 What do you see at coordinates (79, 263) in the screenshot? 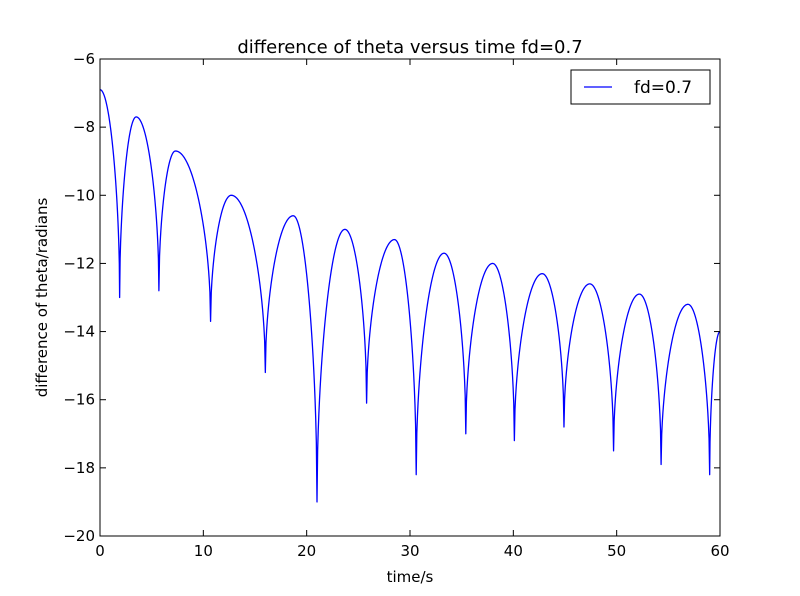
I see `y-tick-label: −12` at bounding box center [79, 263].